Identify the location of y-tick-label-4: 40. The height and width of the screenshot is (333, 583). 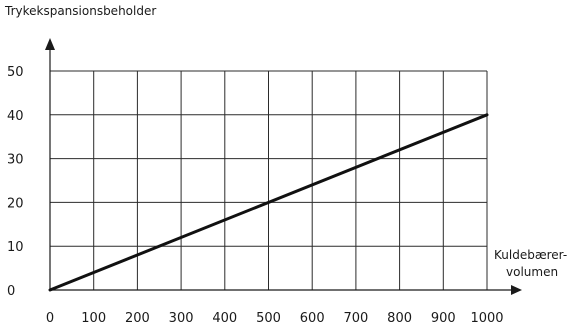
(15, 116).